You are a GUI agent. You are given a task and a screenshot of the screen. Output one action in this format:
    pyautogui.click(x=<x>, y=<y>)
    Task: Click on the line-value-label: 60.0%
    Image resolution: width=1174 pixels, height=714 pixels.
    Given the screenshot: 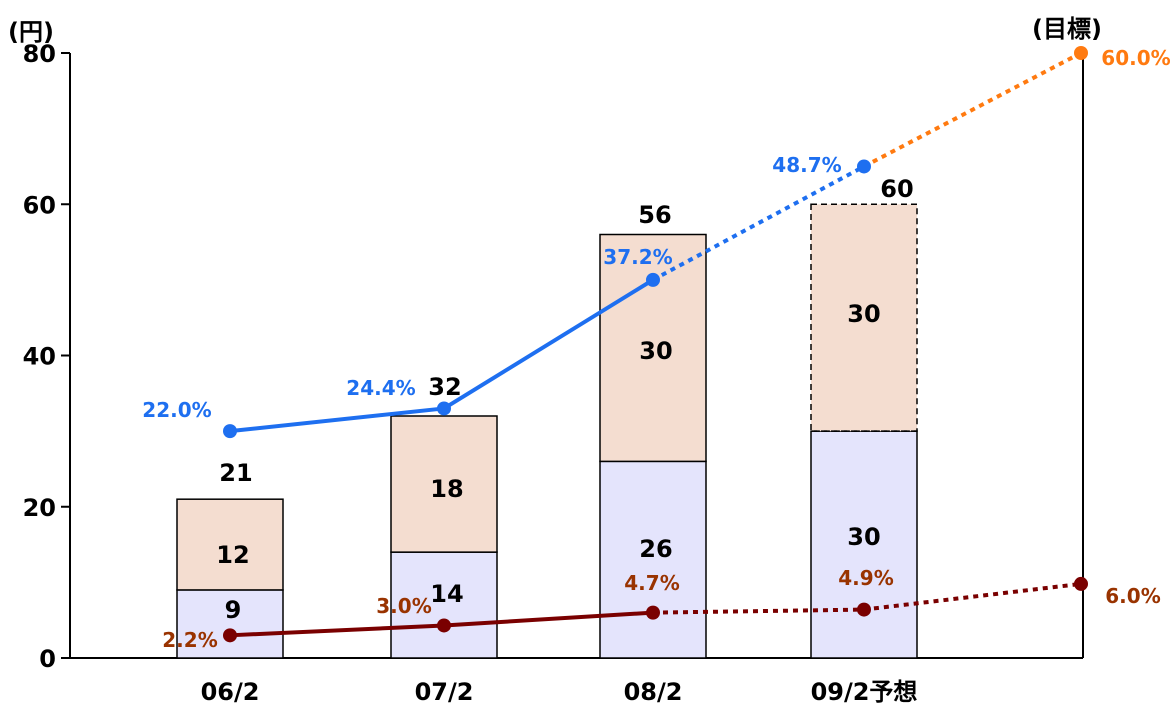 What is the action you would take?
    pyautogui.click(x=1135, y=58)
    